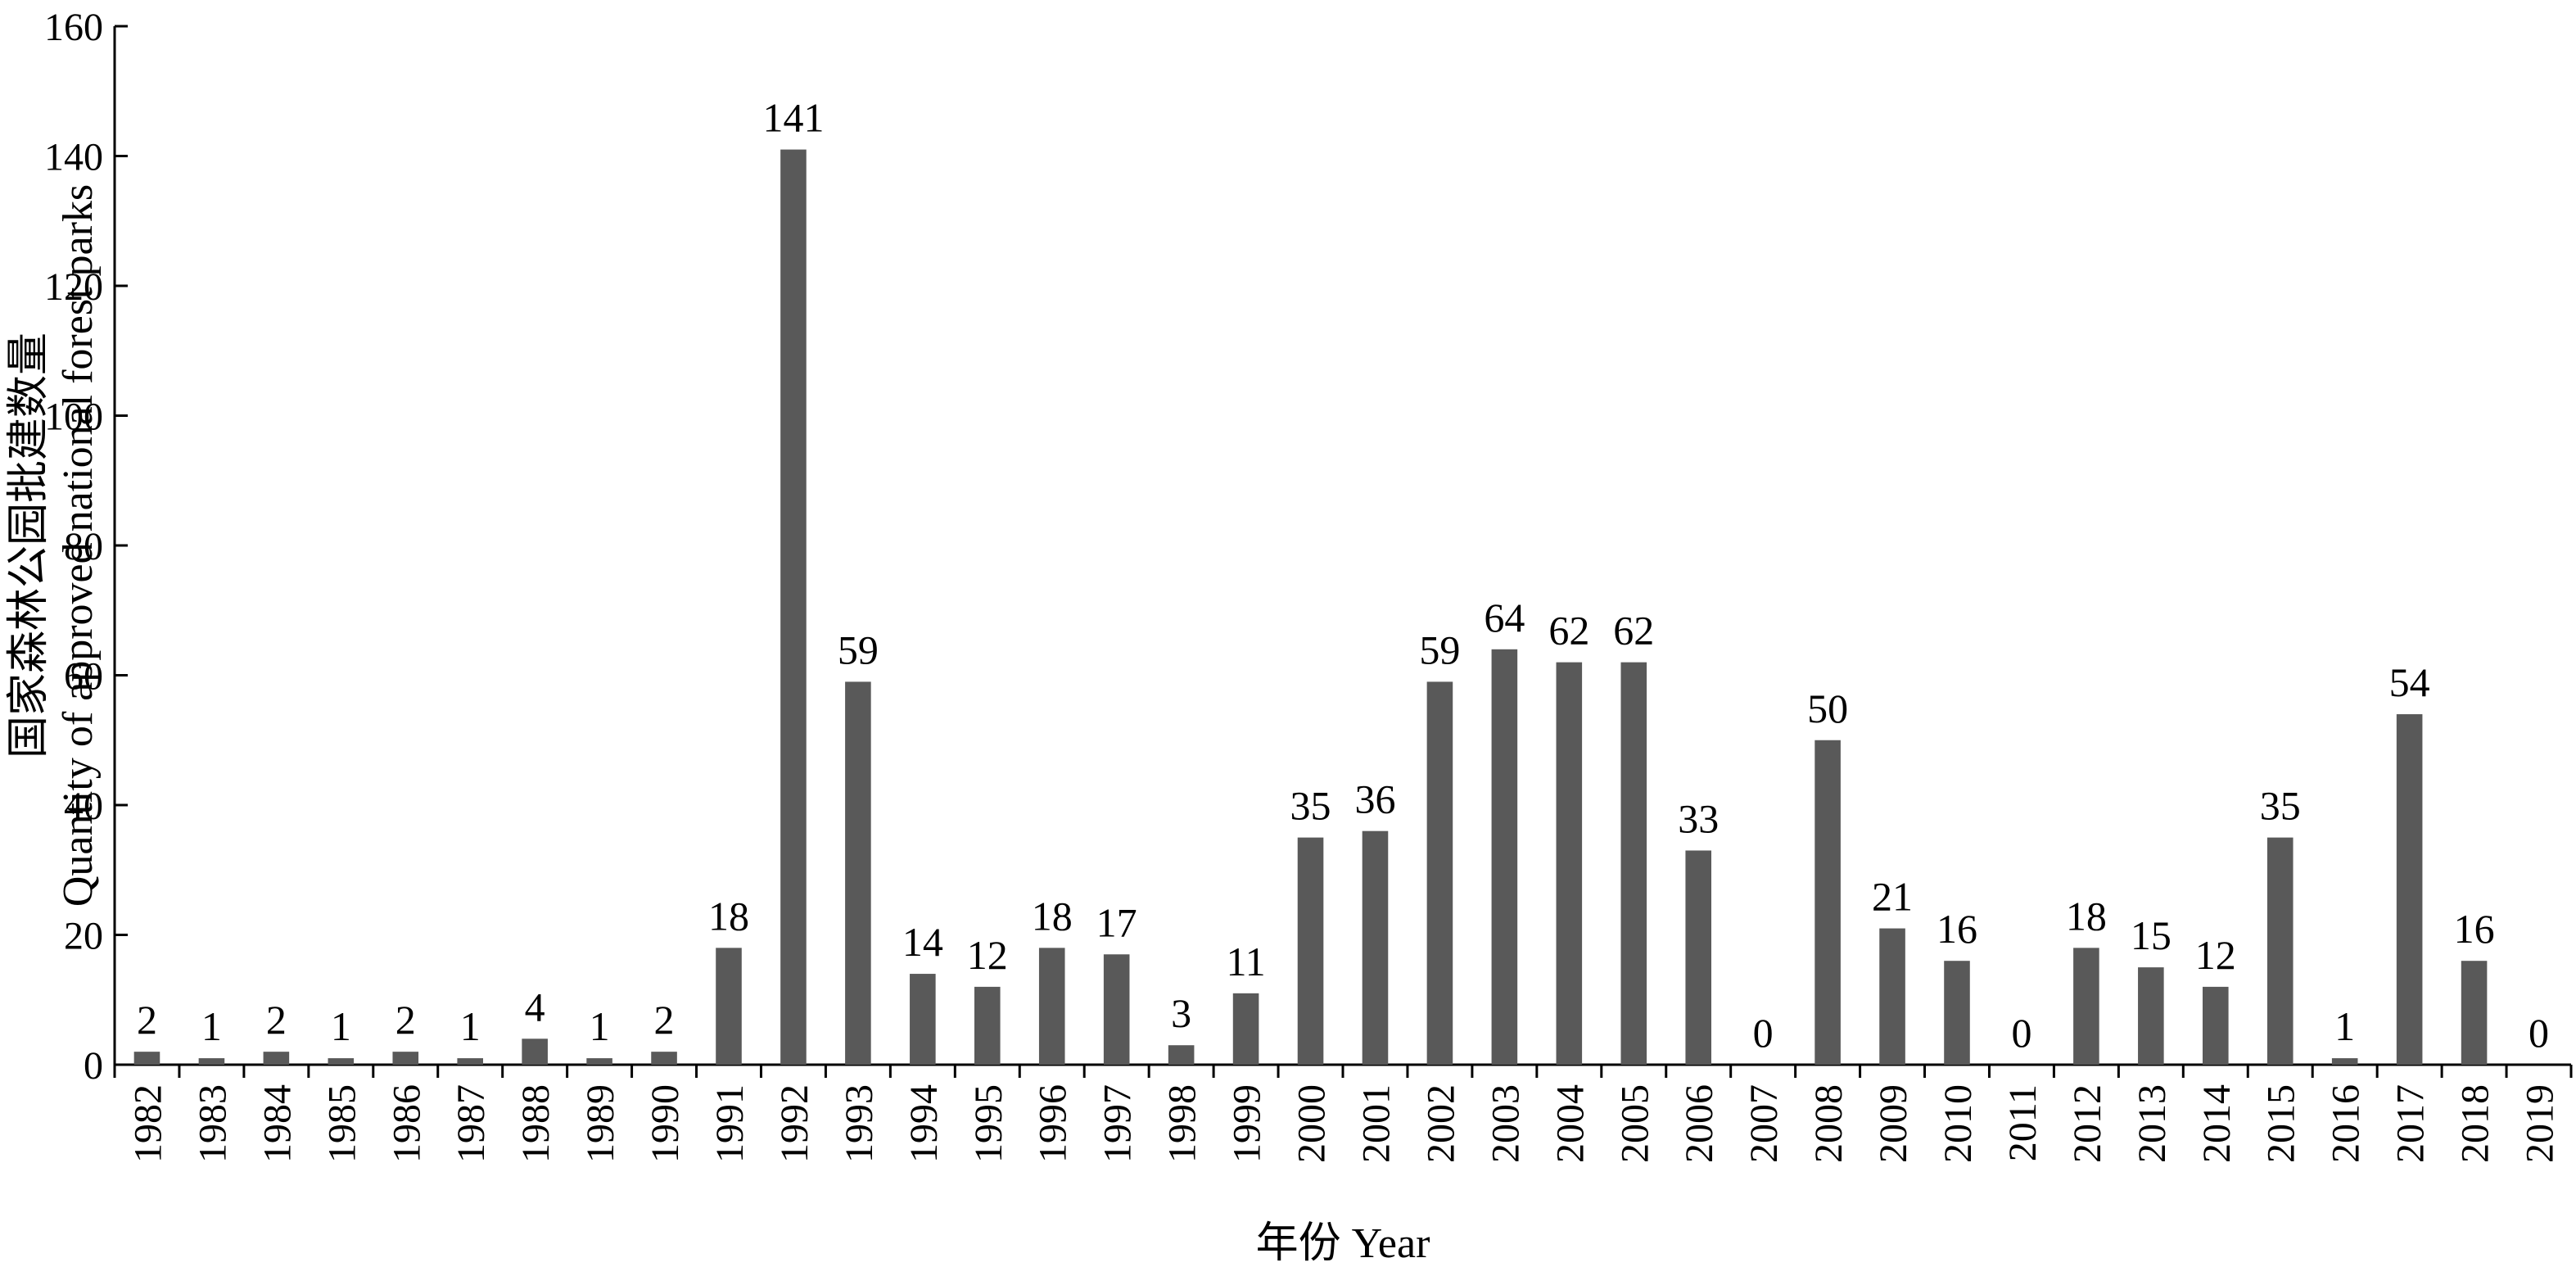  What do you see at coordinates (277, 1123) in the screenshot?
I see `x-tick-label: 1984` at bounding box center [277, 1123].